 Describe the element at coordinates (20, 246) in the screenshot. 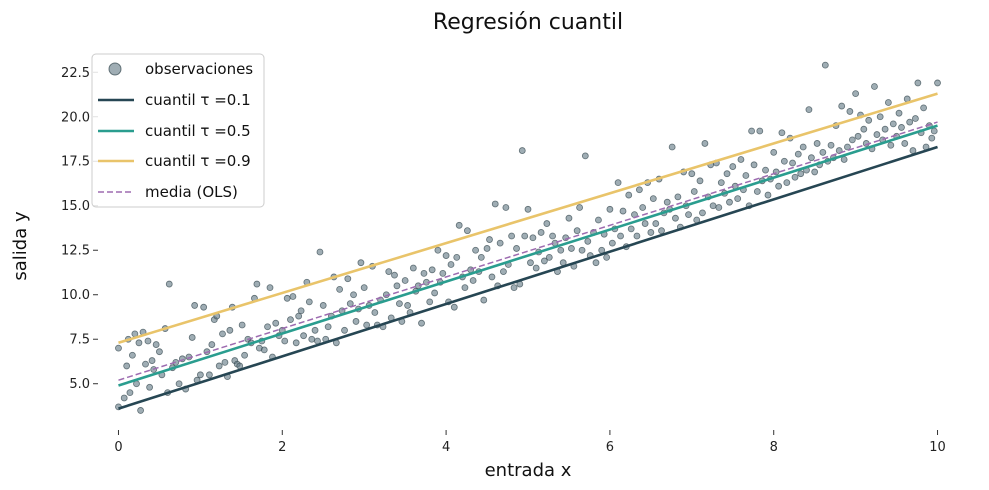

I see `y-axis-title: salida y` at that location.